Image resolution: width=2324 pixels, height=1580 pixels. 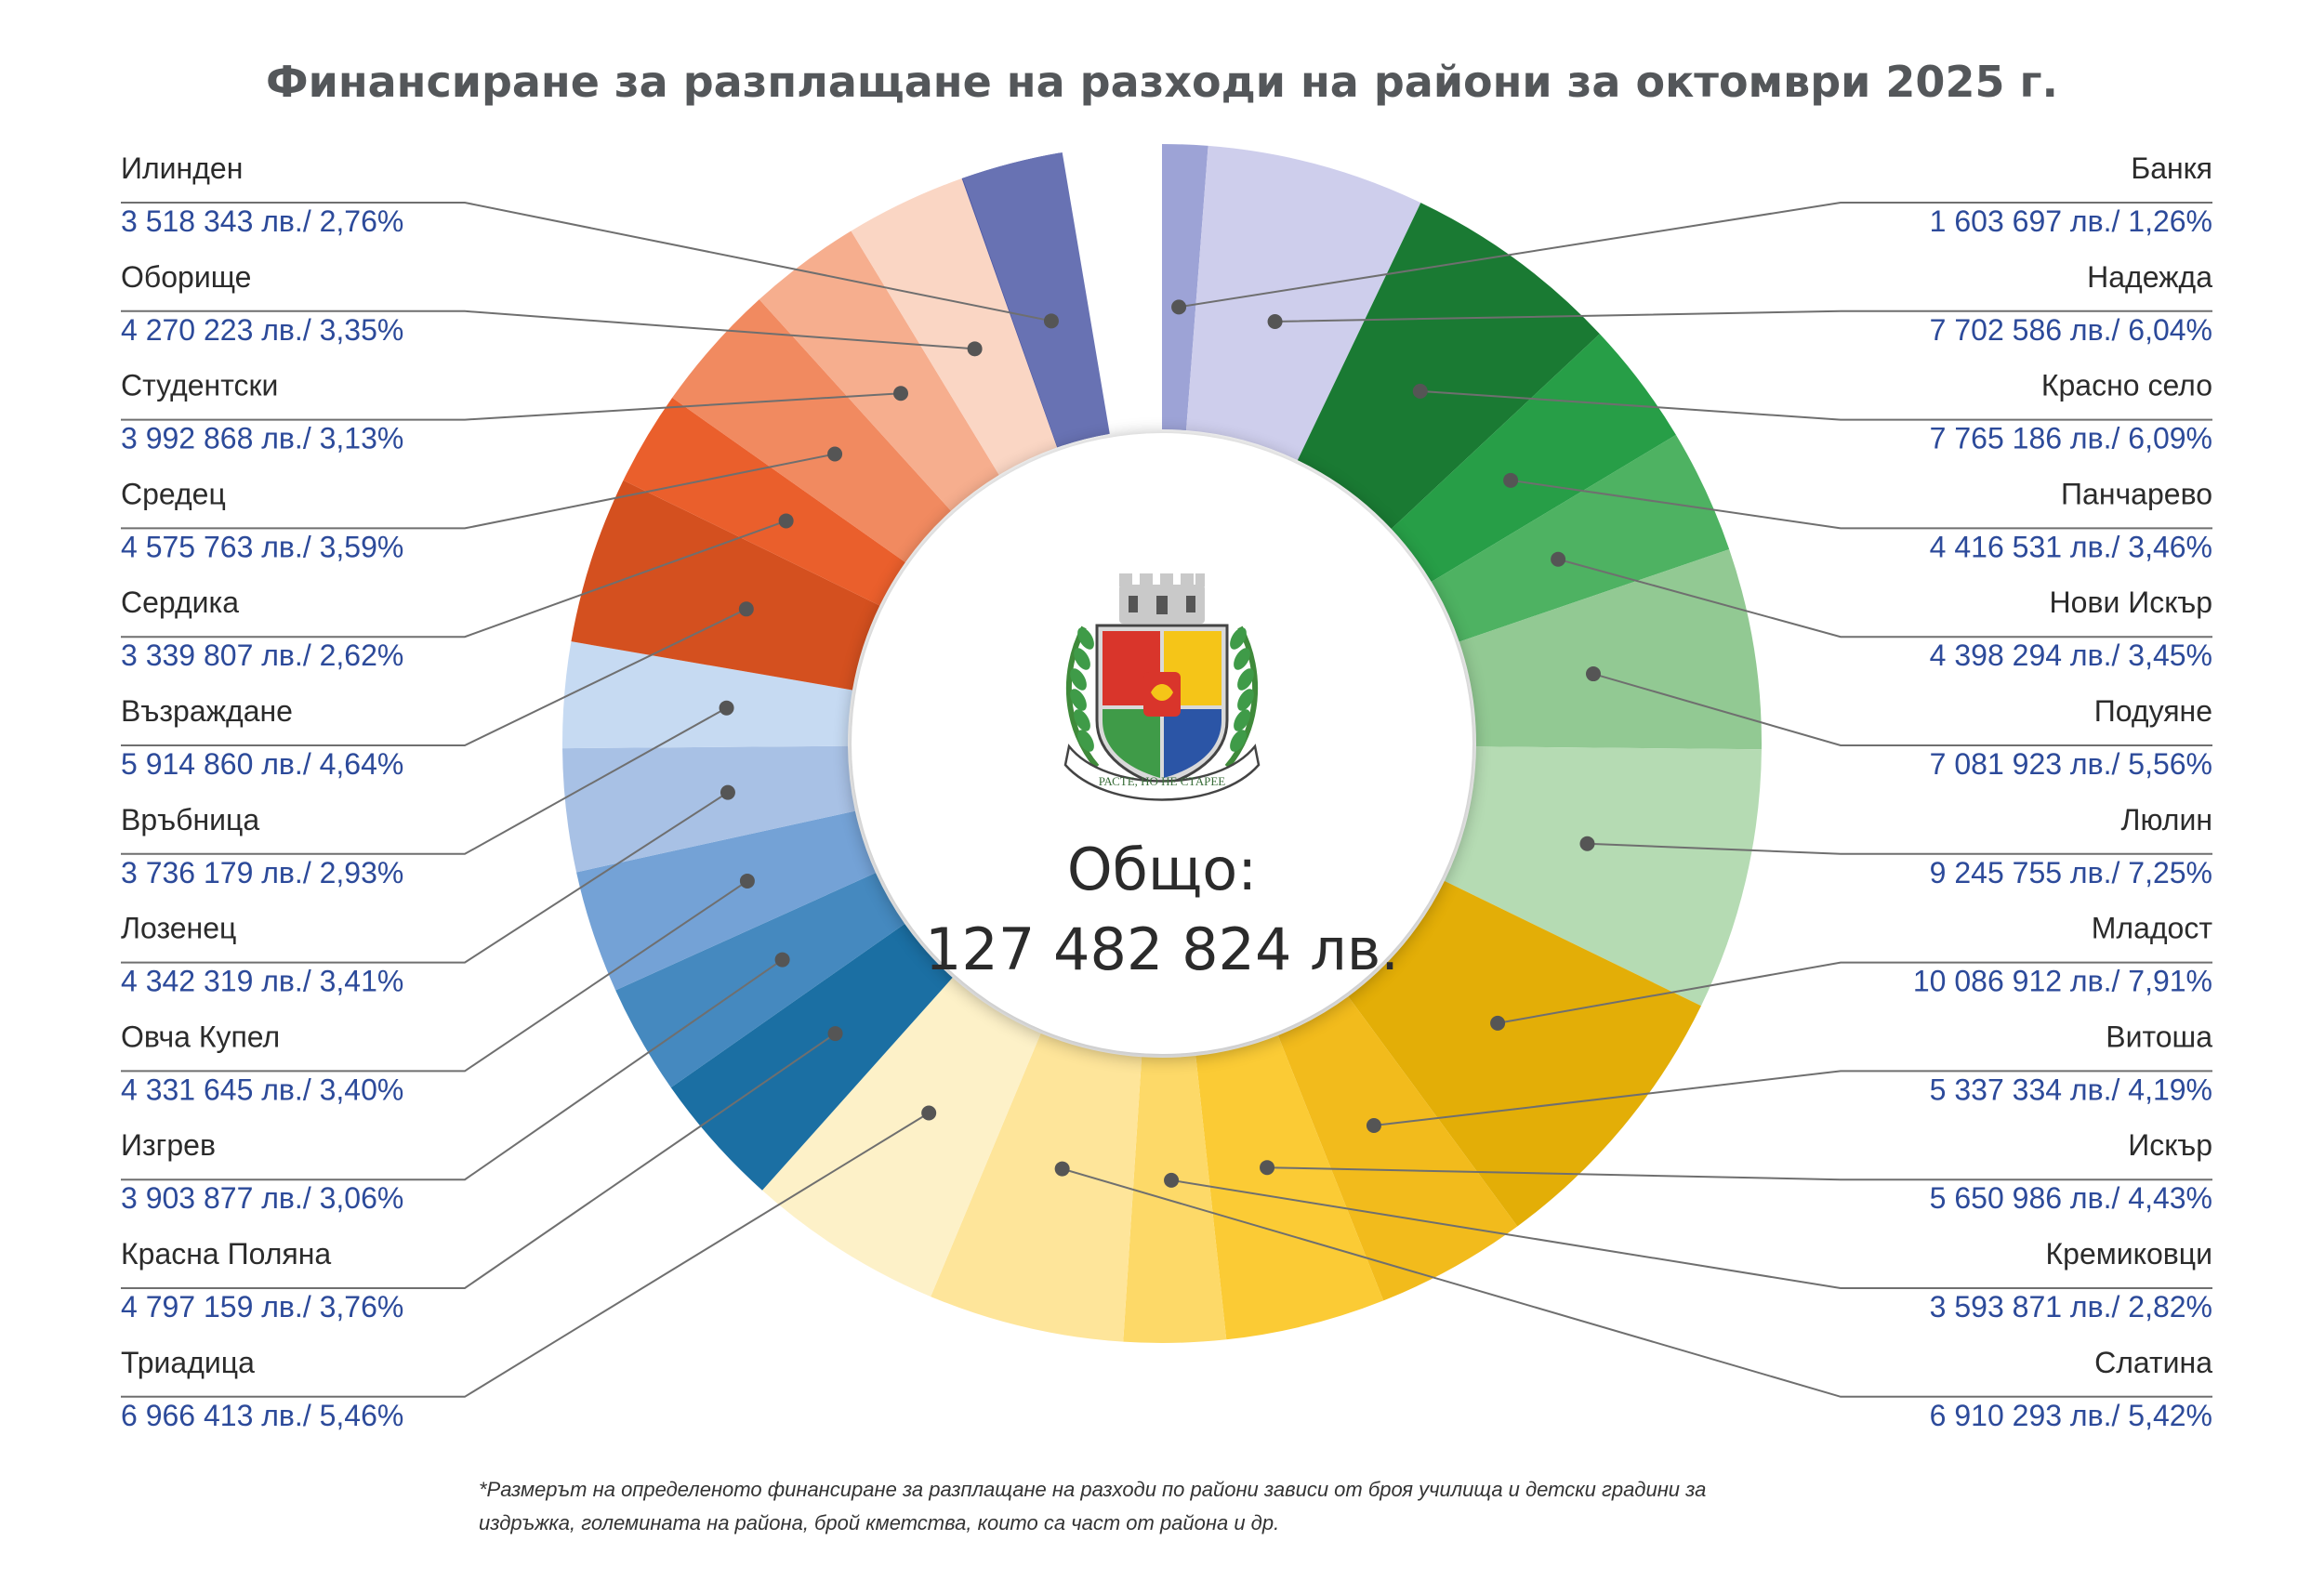 I want to click on slice-Кремиковци, so click(x=1175, y=1199).